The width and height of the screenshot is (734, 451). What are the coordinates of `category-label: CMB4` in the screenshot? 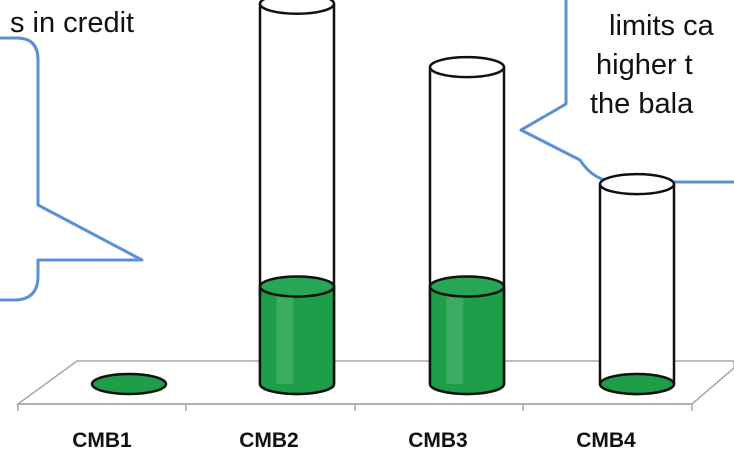 It's located at (606, 440).